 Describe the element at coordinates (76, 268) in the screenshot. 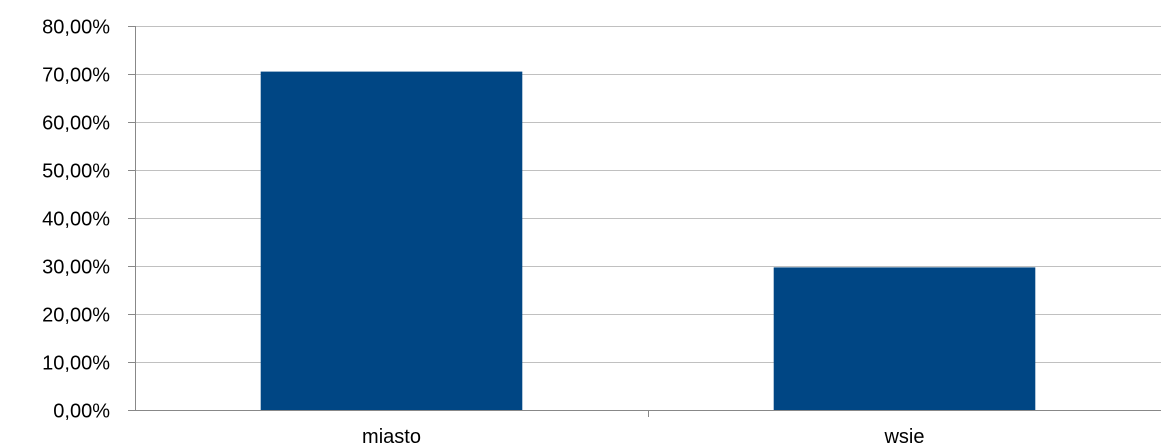

I see `y-tick-label: 30,00%` at that location.